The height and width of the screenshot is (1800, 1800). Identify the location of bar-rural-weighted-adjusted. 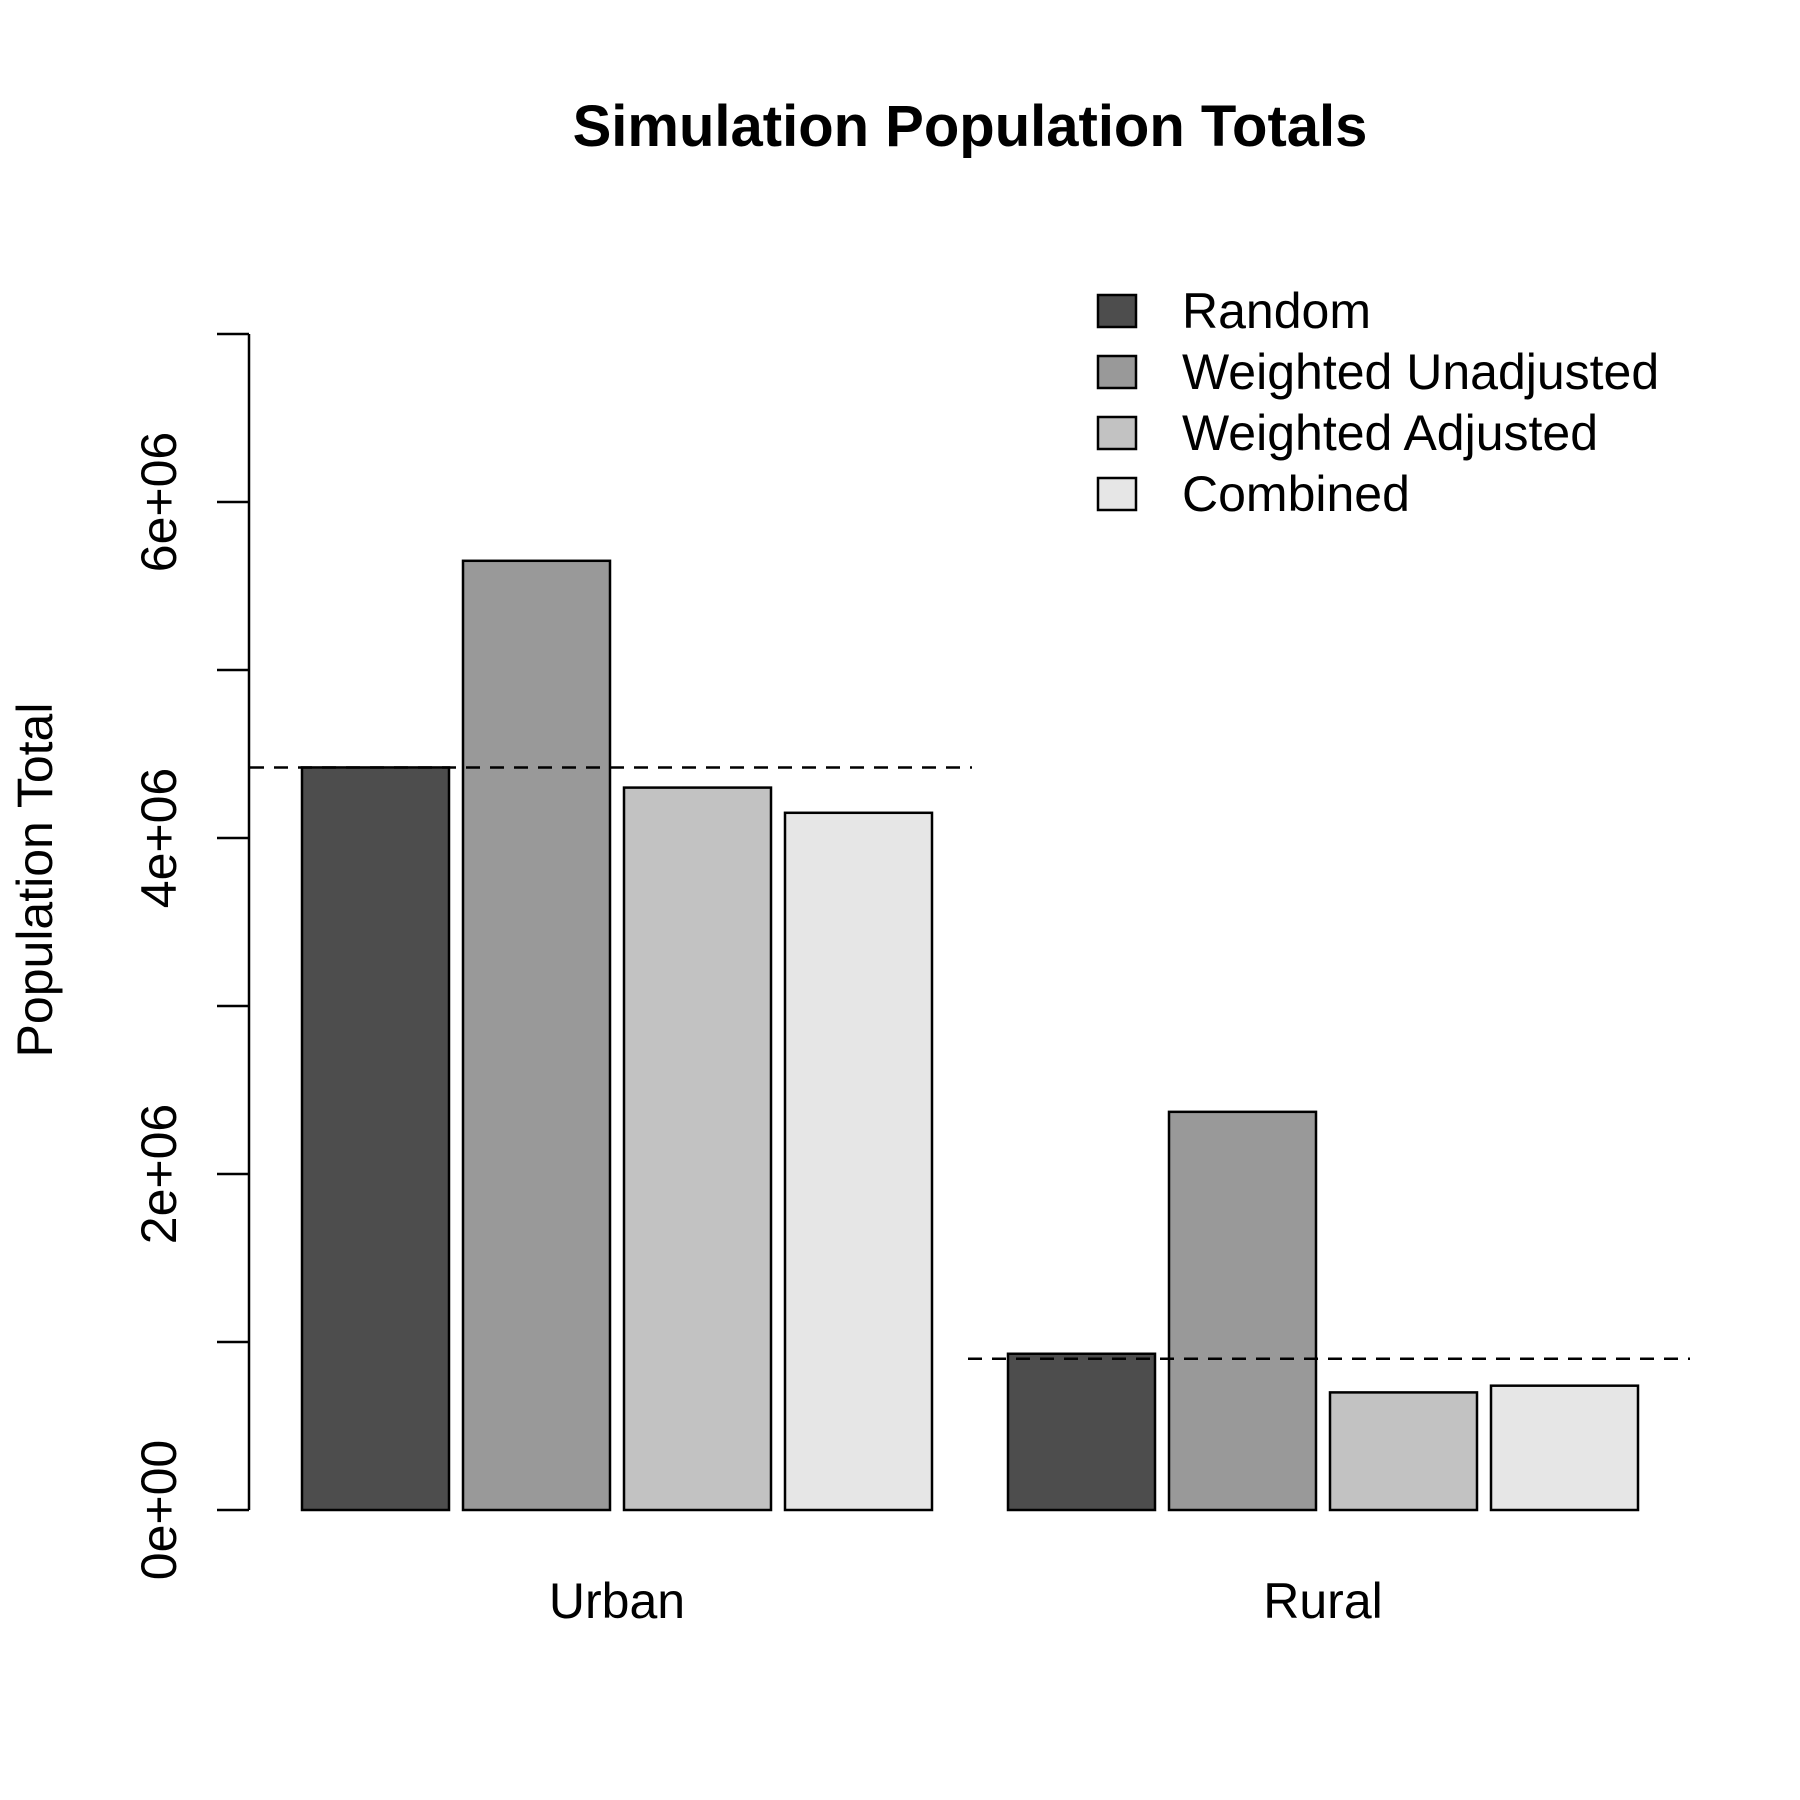
(1403, 1451).